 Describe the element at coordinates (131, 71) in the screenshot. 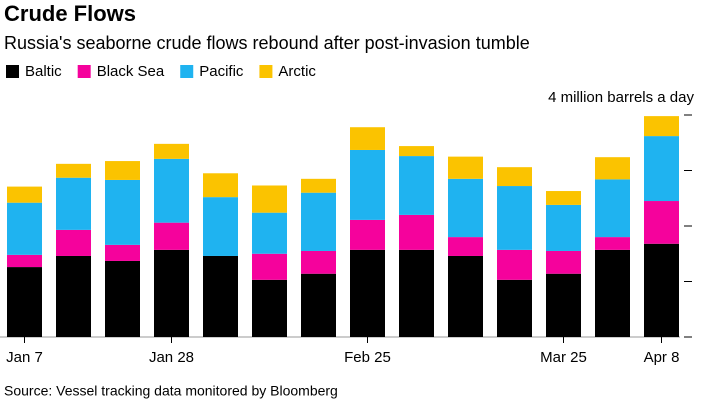

I see `legend-label: Black Sea` at that location.